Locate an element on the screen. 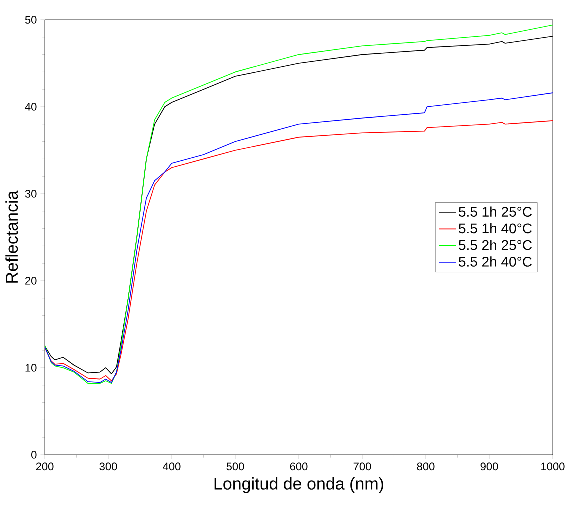 This screenshot has height=527, width=571. y-tick-label: 40 is located at coordinates (31, 107).